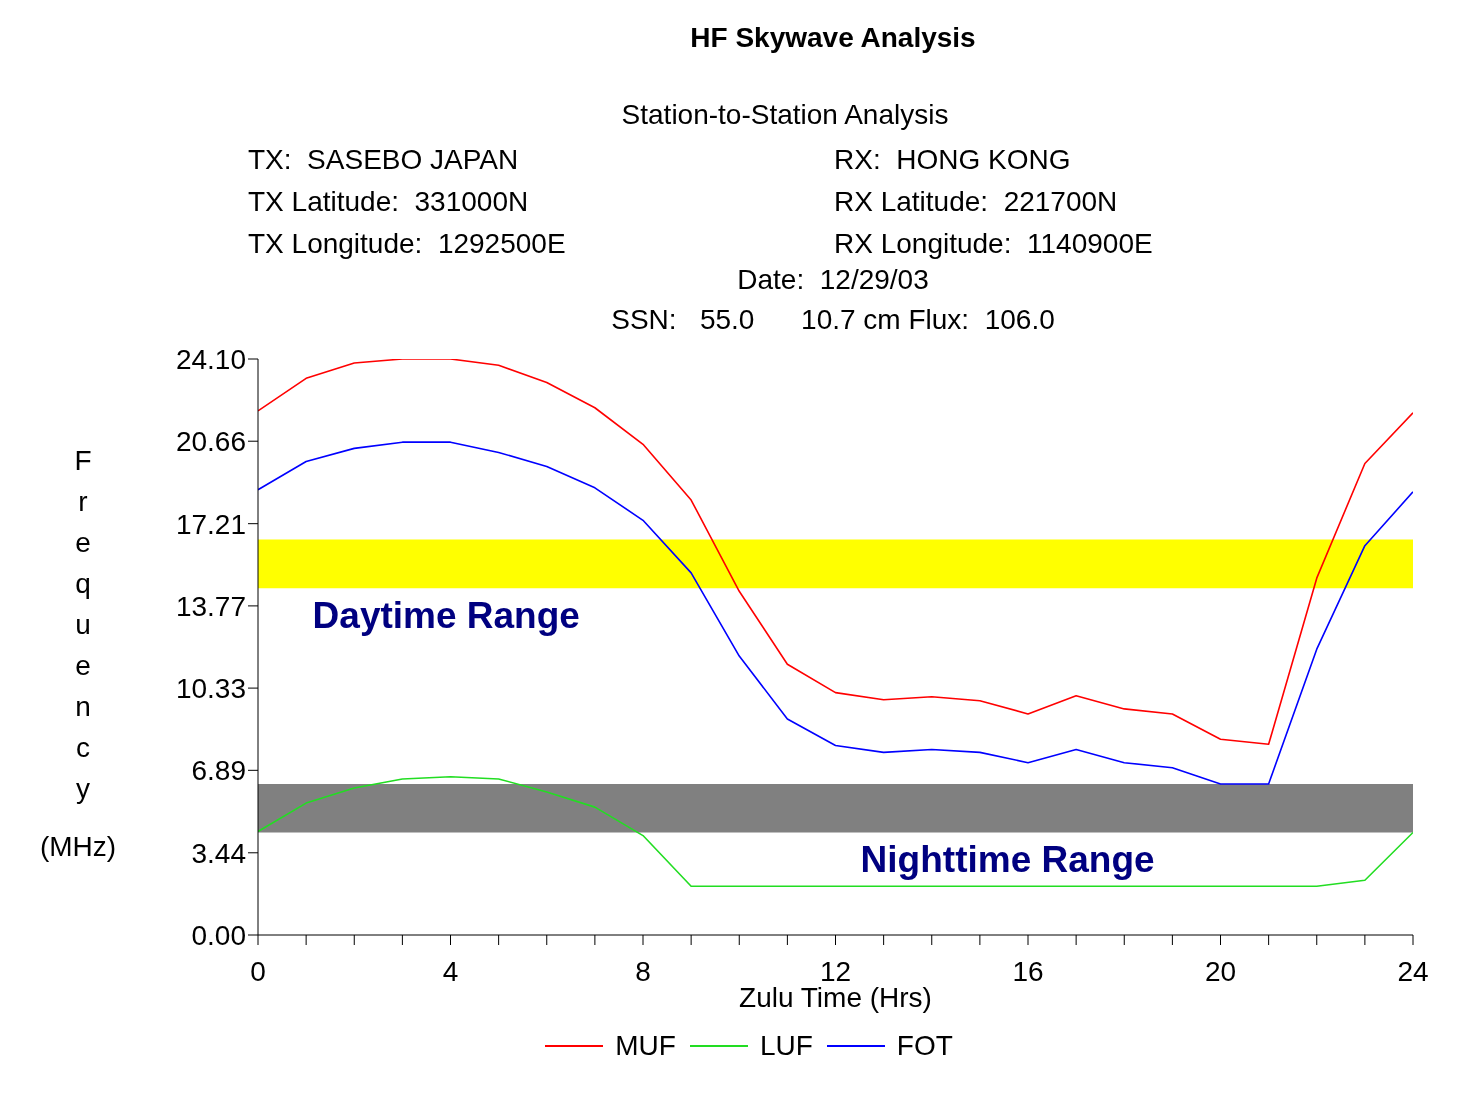  What do you see at coordinates (833, 280) in the screenshot?
I see `text: Date: 12/29/03` at bounding box center [833, 280].